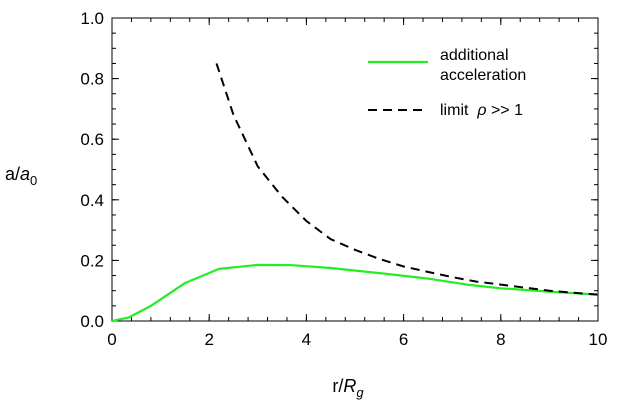  I want to click on y-axis-label-symbol: a, so click(25, 174).